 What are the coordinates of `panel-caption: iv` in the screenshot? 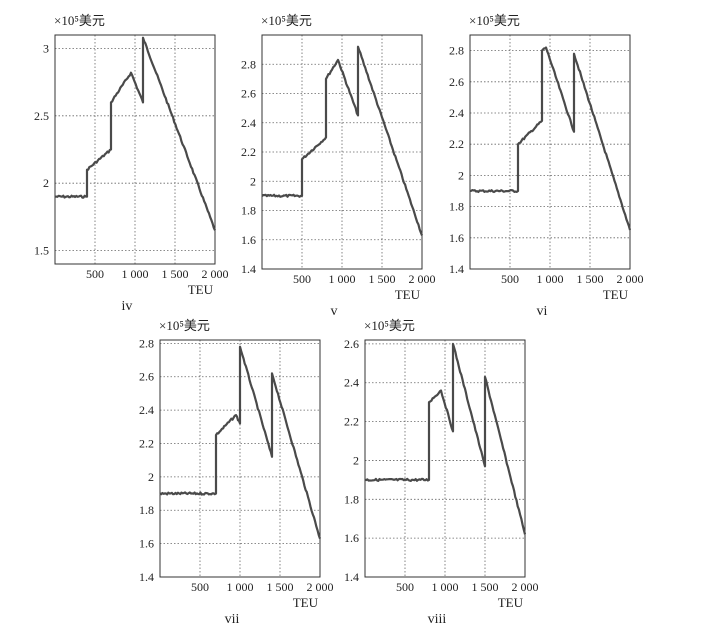 It's located at (127, 306).